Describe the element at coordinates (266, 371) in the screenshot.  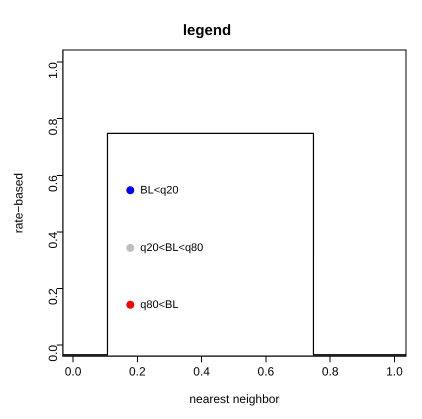
I see `x-tick-label: 0.6` at that location.